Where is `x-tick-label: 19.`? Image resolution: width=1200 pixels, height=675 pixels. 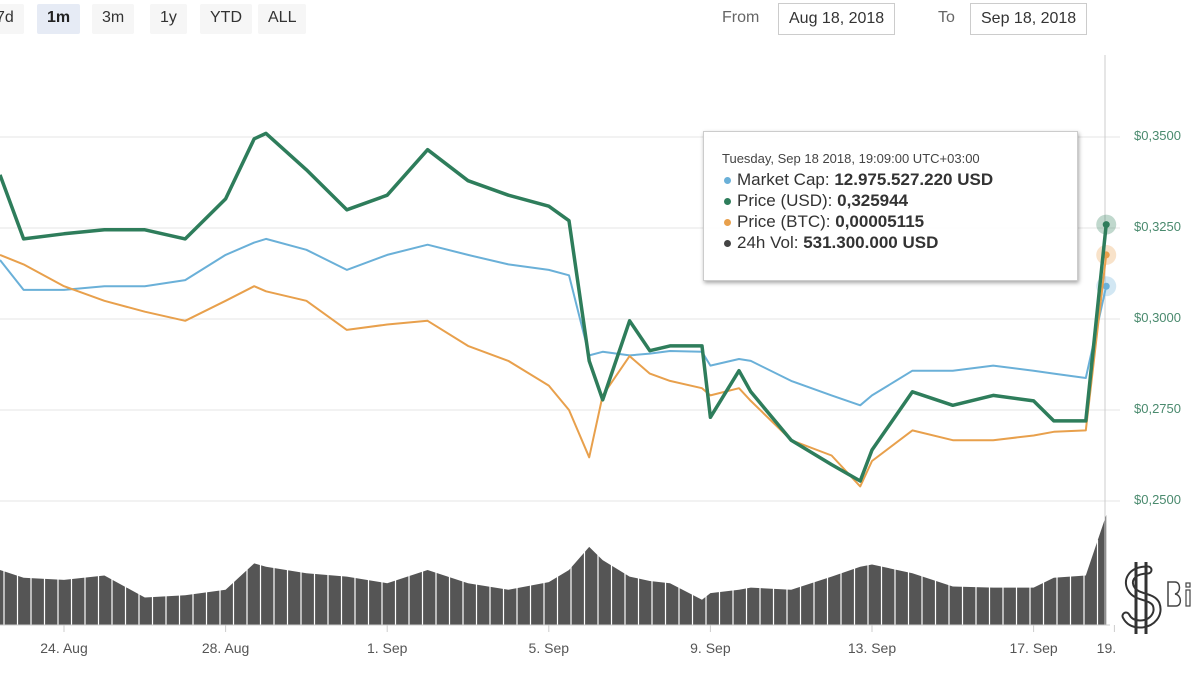
x-tick-label: 19. is located at coordinates (1106, 648).